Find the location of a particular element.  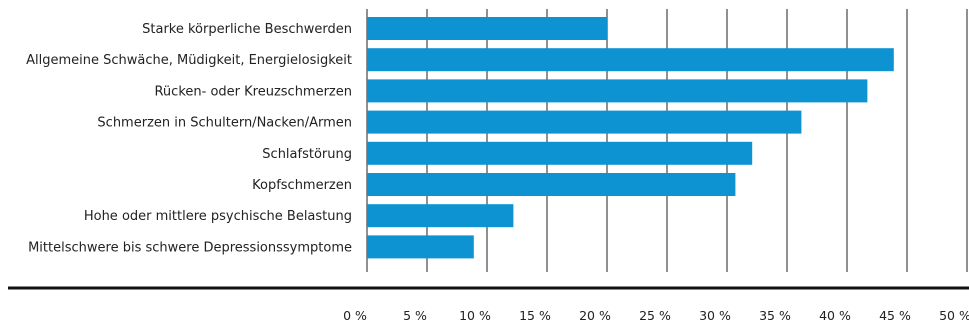

category-label-2: Rücken- oder Kreuzschmerzen is located at coordinates (253, 91).